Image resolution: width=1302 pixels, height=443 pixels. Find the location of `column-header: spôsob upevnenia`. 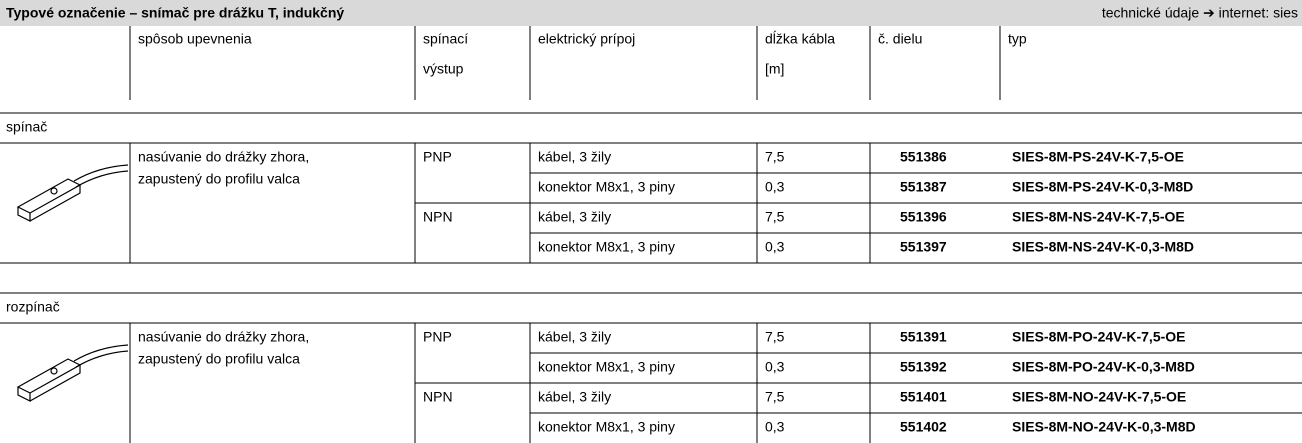

column-header: spôsob upevnenia is located at coordinates (195, 39).